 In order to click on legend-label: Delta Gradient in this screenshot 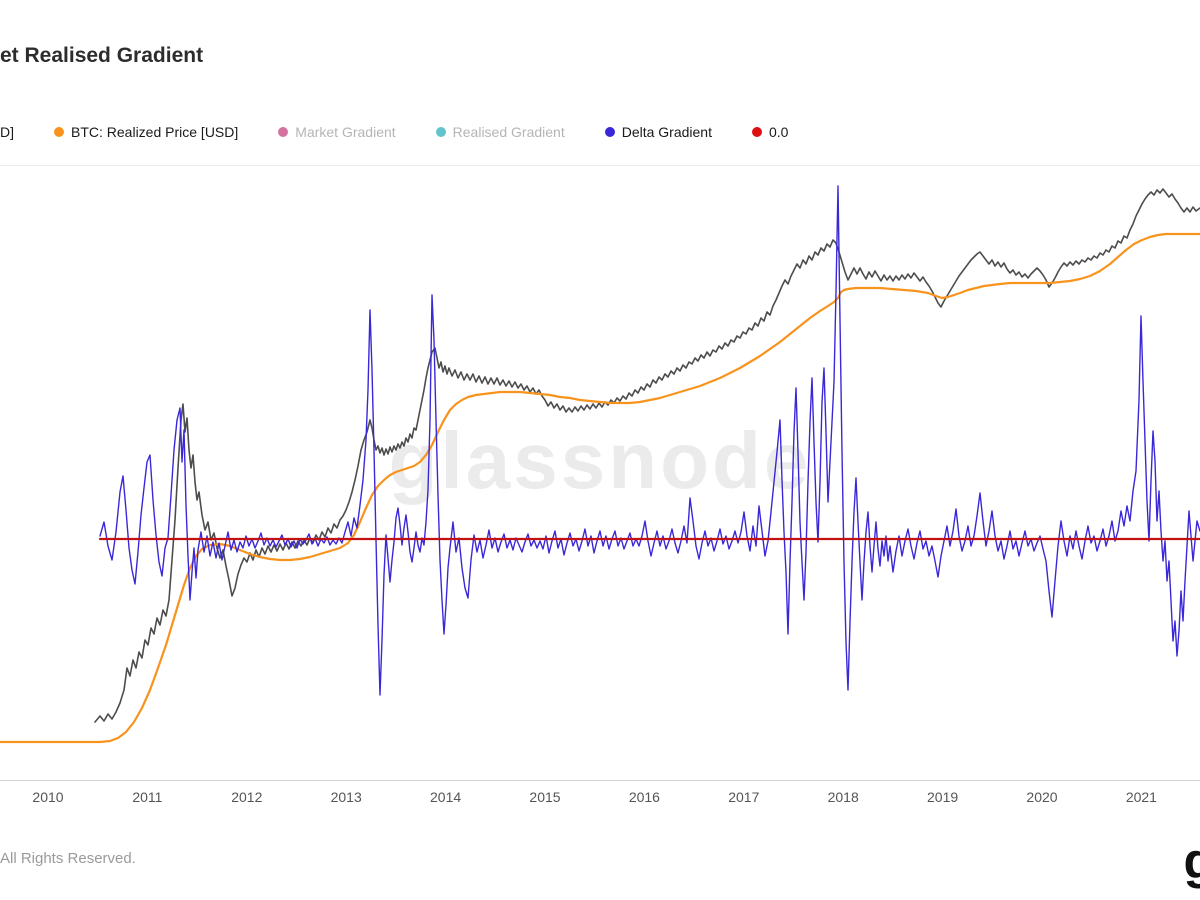, I will do `click(666, 132)`.